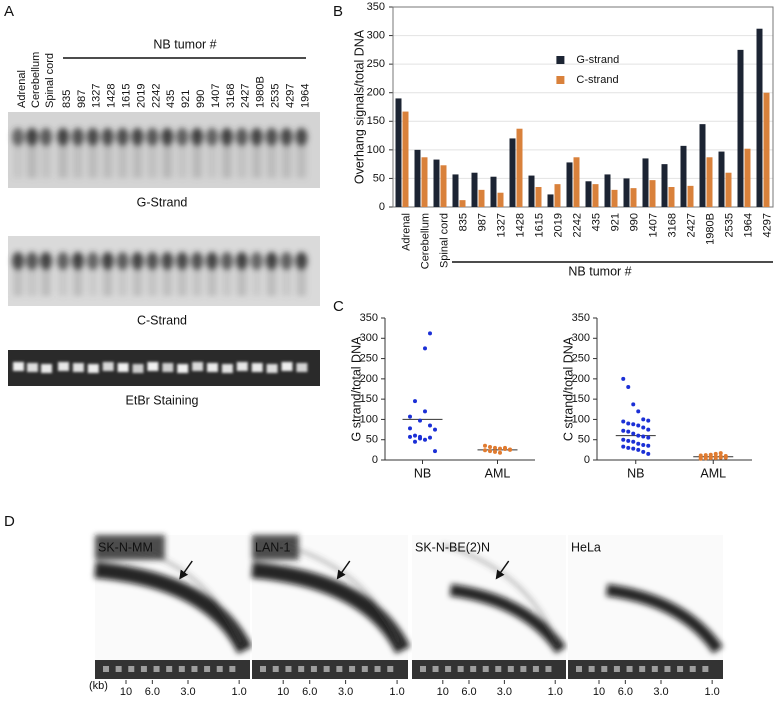 This screenshot has width=780, height=723. What do you see at coordinates (376, 64) in the screenshot?
I see `y-tick-label: 250` at bounding box center [376, 64].